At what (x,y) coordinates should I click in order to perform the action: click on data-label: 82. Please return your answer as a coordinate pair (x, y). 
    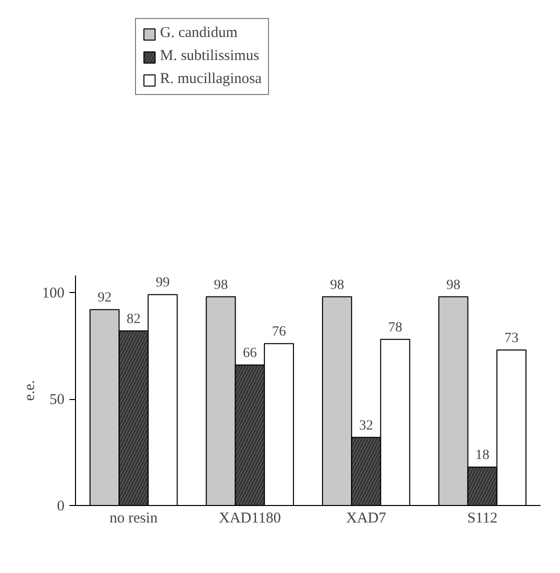
    Looking at the image, I should click on (133, 319).